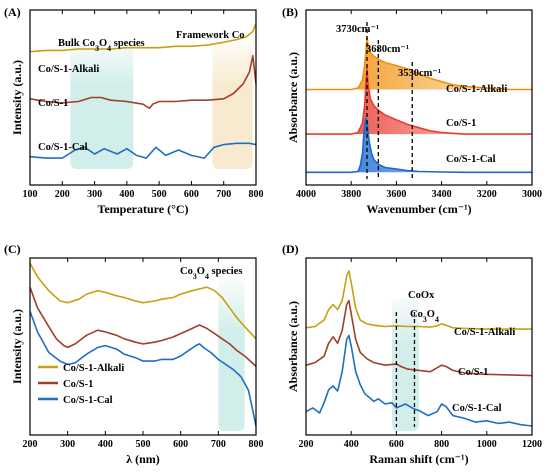  Describe the element at coordinates (211, 273) in the screenshot. I see `annotation: Co3O4 species` at that location.